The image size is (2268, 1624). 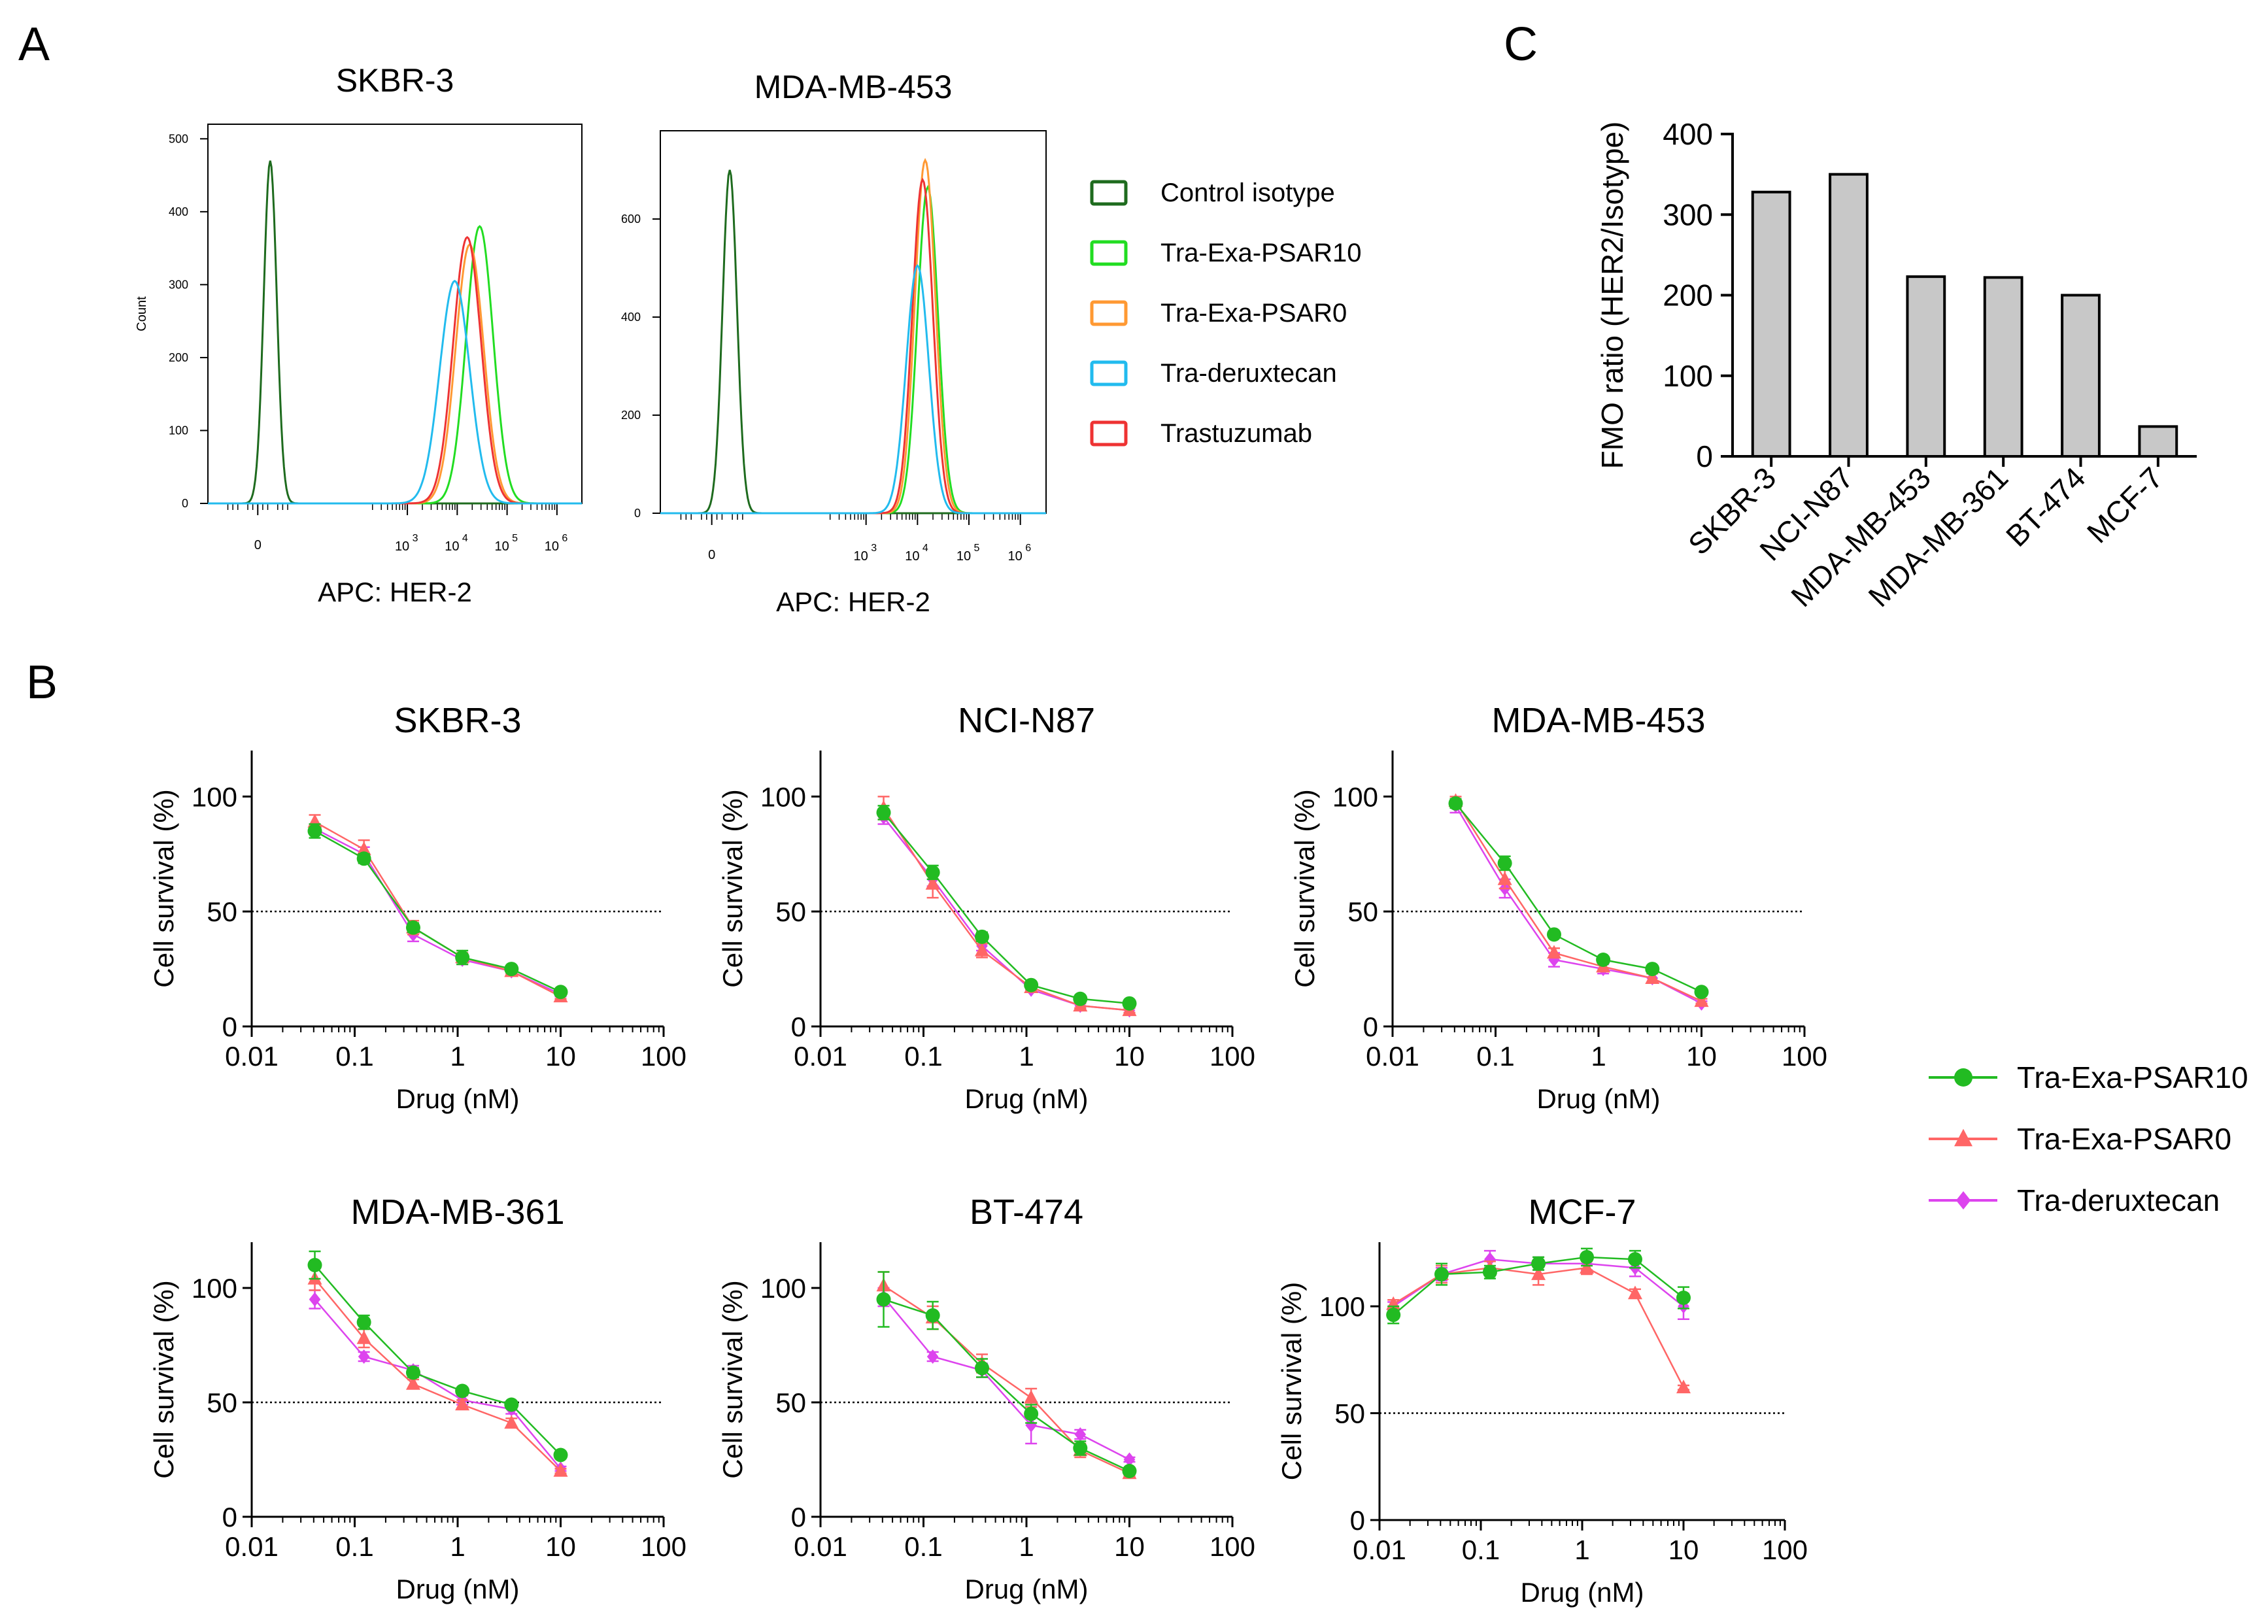 What do you see at coordinates (465, 538) in the screenshot?
I see `x-tick-exponent: 4` at bounding box center [465, 538].